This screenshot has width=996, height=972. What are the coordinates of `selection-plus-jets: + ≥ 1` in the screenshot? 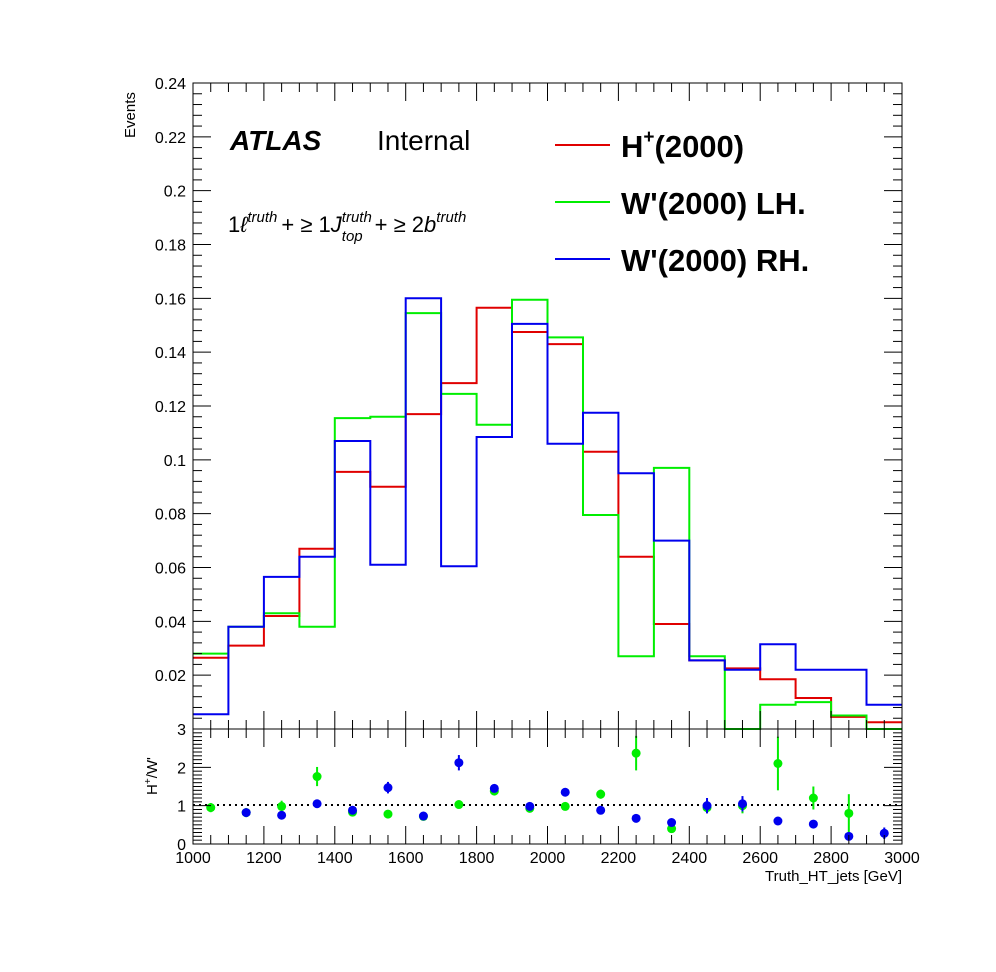 It's located at (305, 224).